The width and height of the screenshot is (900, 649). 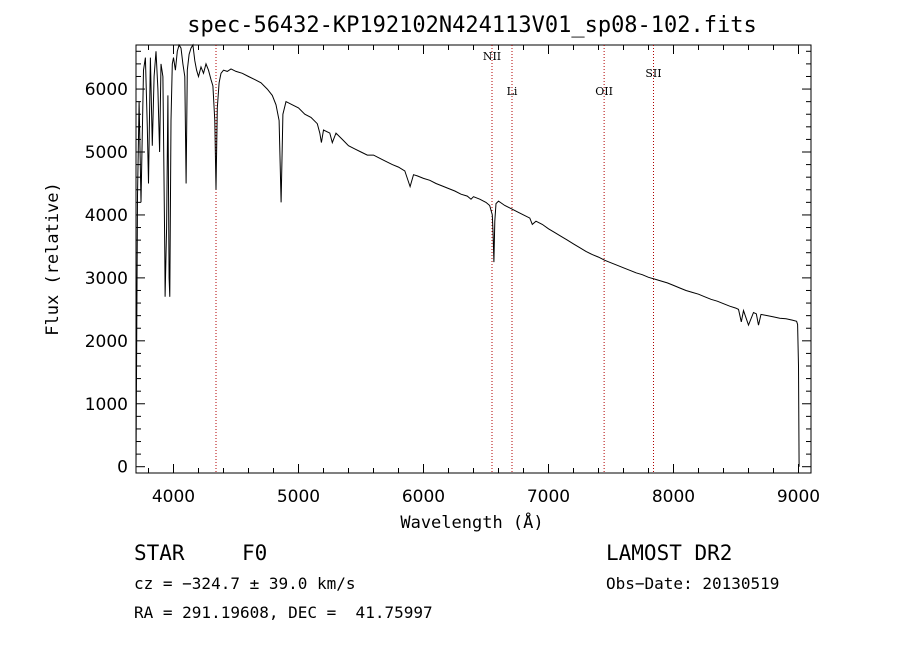 What do you see at coordinates (53, 259) in the screenshot?
I see `y-axis-label: Flux (relative)` at bounding box center [53, 259].